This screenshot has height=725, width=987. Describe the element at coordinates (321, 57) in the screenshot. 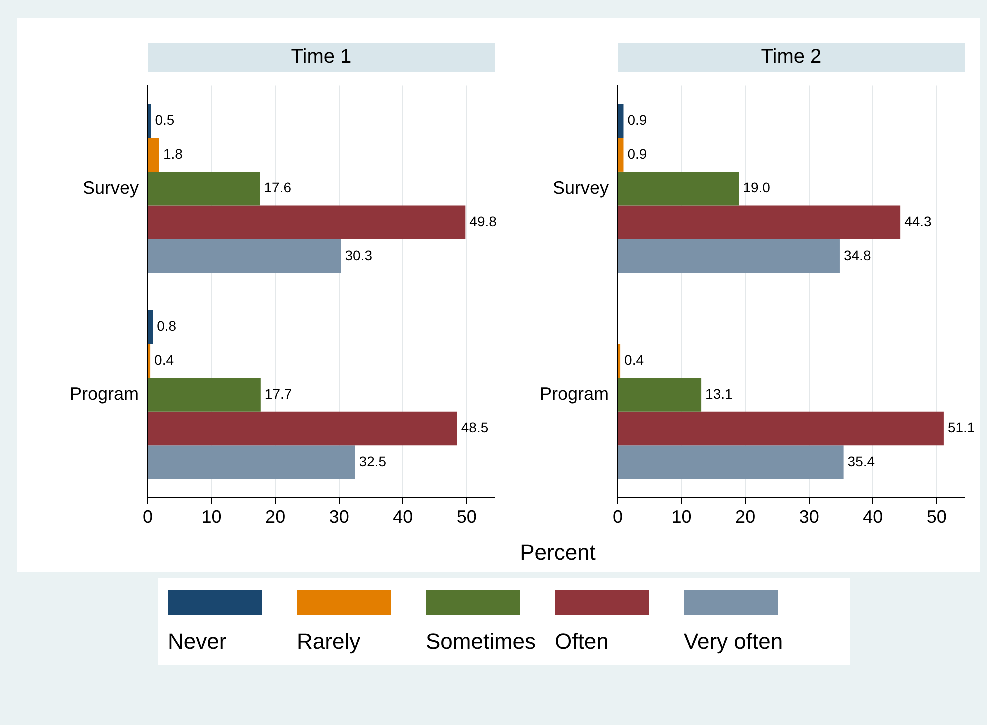

I see `chart-title: Time 1` at that location.